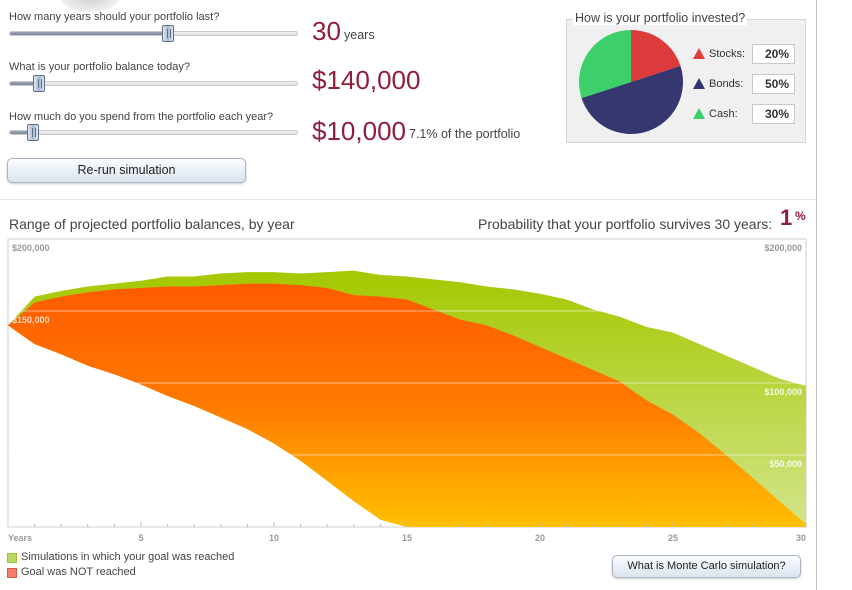 This screenshot has width=852, height=590. Describe the element at coordinates (31, 320) in the screenshot. I see `y-tick-label-left: $150,000` at that location.